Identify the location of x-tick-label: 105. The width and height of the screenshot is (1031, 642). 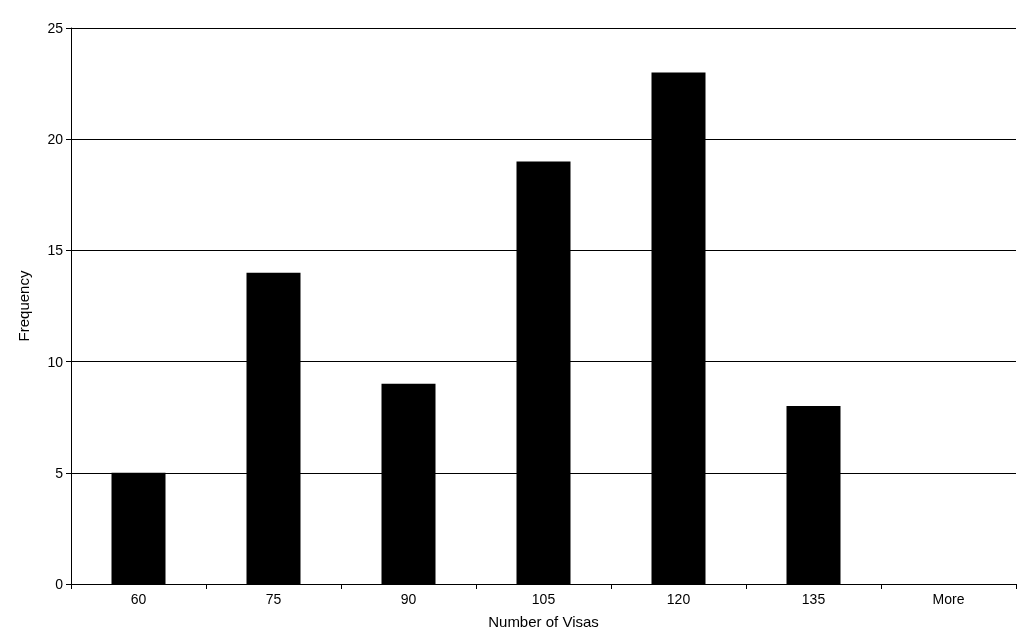
(543, 599).